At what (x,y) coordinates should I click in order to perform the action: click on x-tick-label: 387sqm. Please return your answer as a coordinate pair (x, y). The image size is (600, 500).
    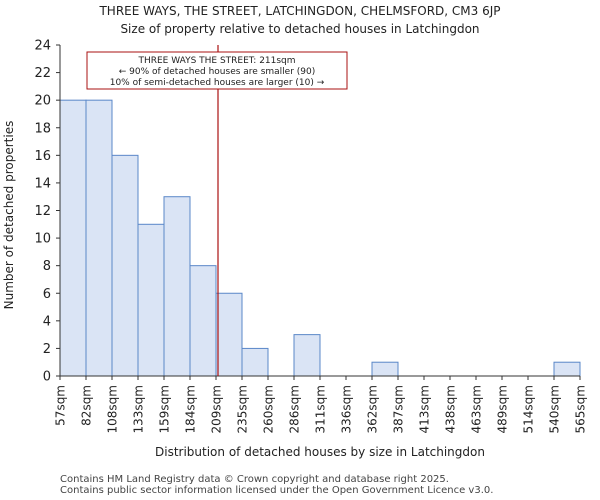
    Looking at the image, I should click on (399, 409).